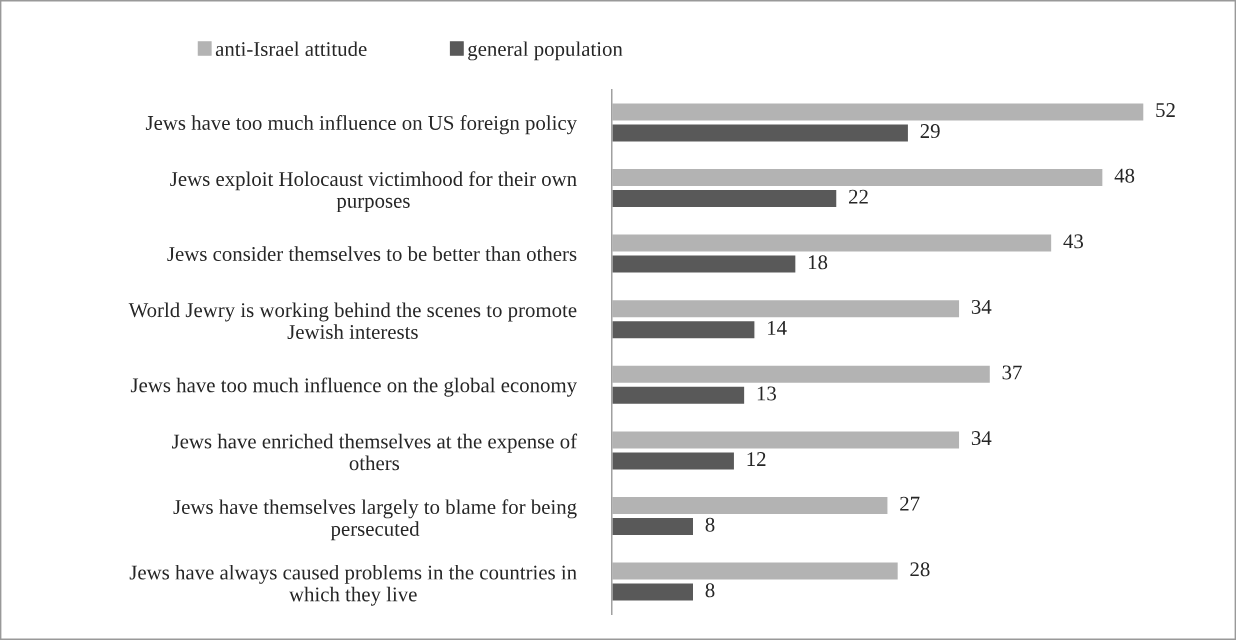 Image resolution: width=1236 pixels, height=640 pixels. Describe the element at coordinates (1073, 241) in the screenshot. I see `data-label: 43` at that location.